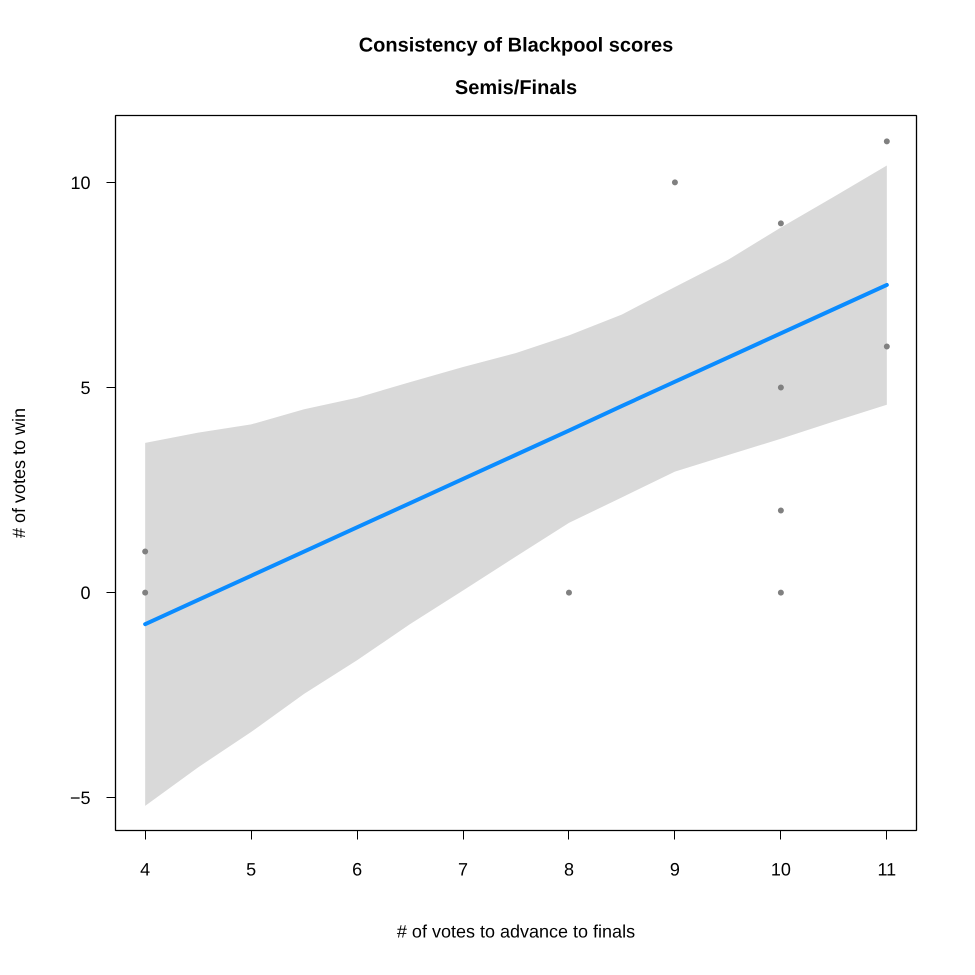 Image resolution: width=975 pixels, height=975 pixels. I want to click on x-tick-label: 7, so click(463, 870).